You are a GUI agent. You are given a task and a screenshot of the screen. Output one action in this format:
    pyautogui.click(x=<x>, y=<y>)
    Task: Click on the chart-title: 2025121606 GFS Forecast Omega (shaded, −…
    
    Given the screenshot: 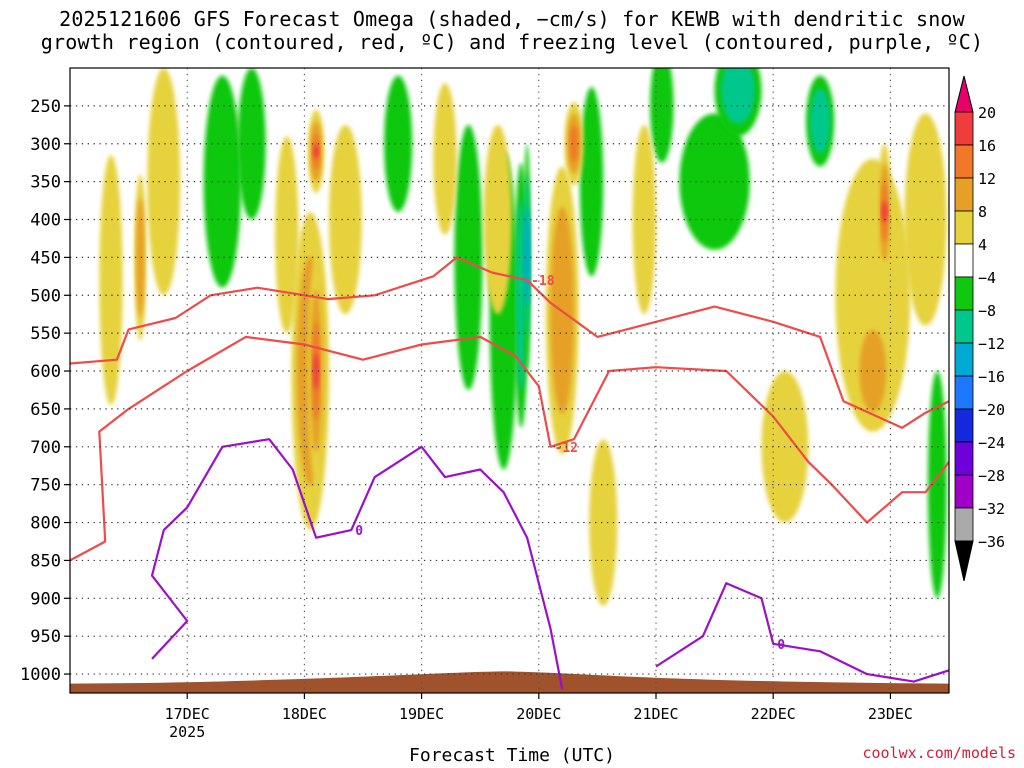 What is the action you would take?
    pyautogui.click(x=512, y=31)
    